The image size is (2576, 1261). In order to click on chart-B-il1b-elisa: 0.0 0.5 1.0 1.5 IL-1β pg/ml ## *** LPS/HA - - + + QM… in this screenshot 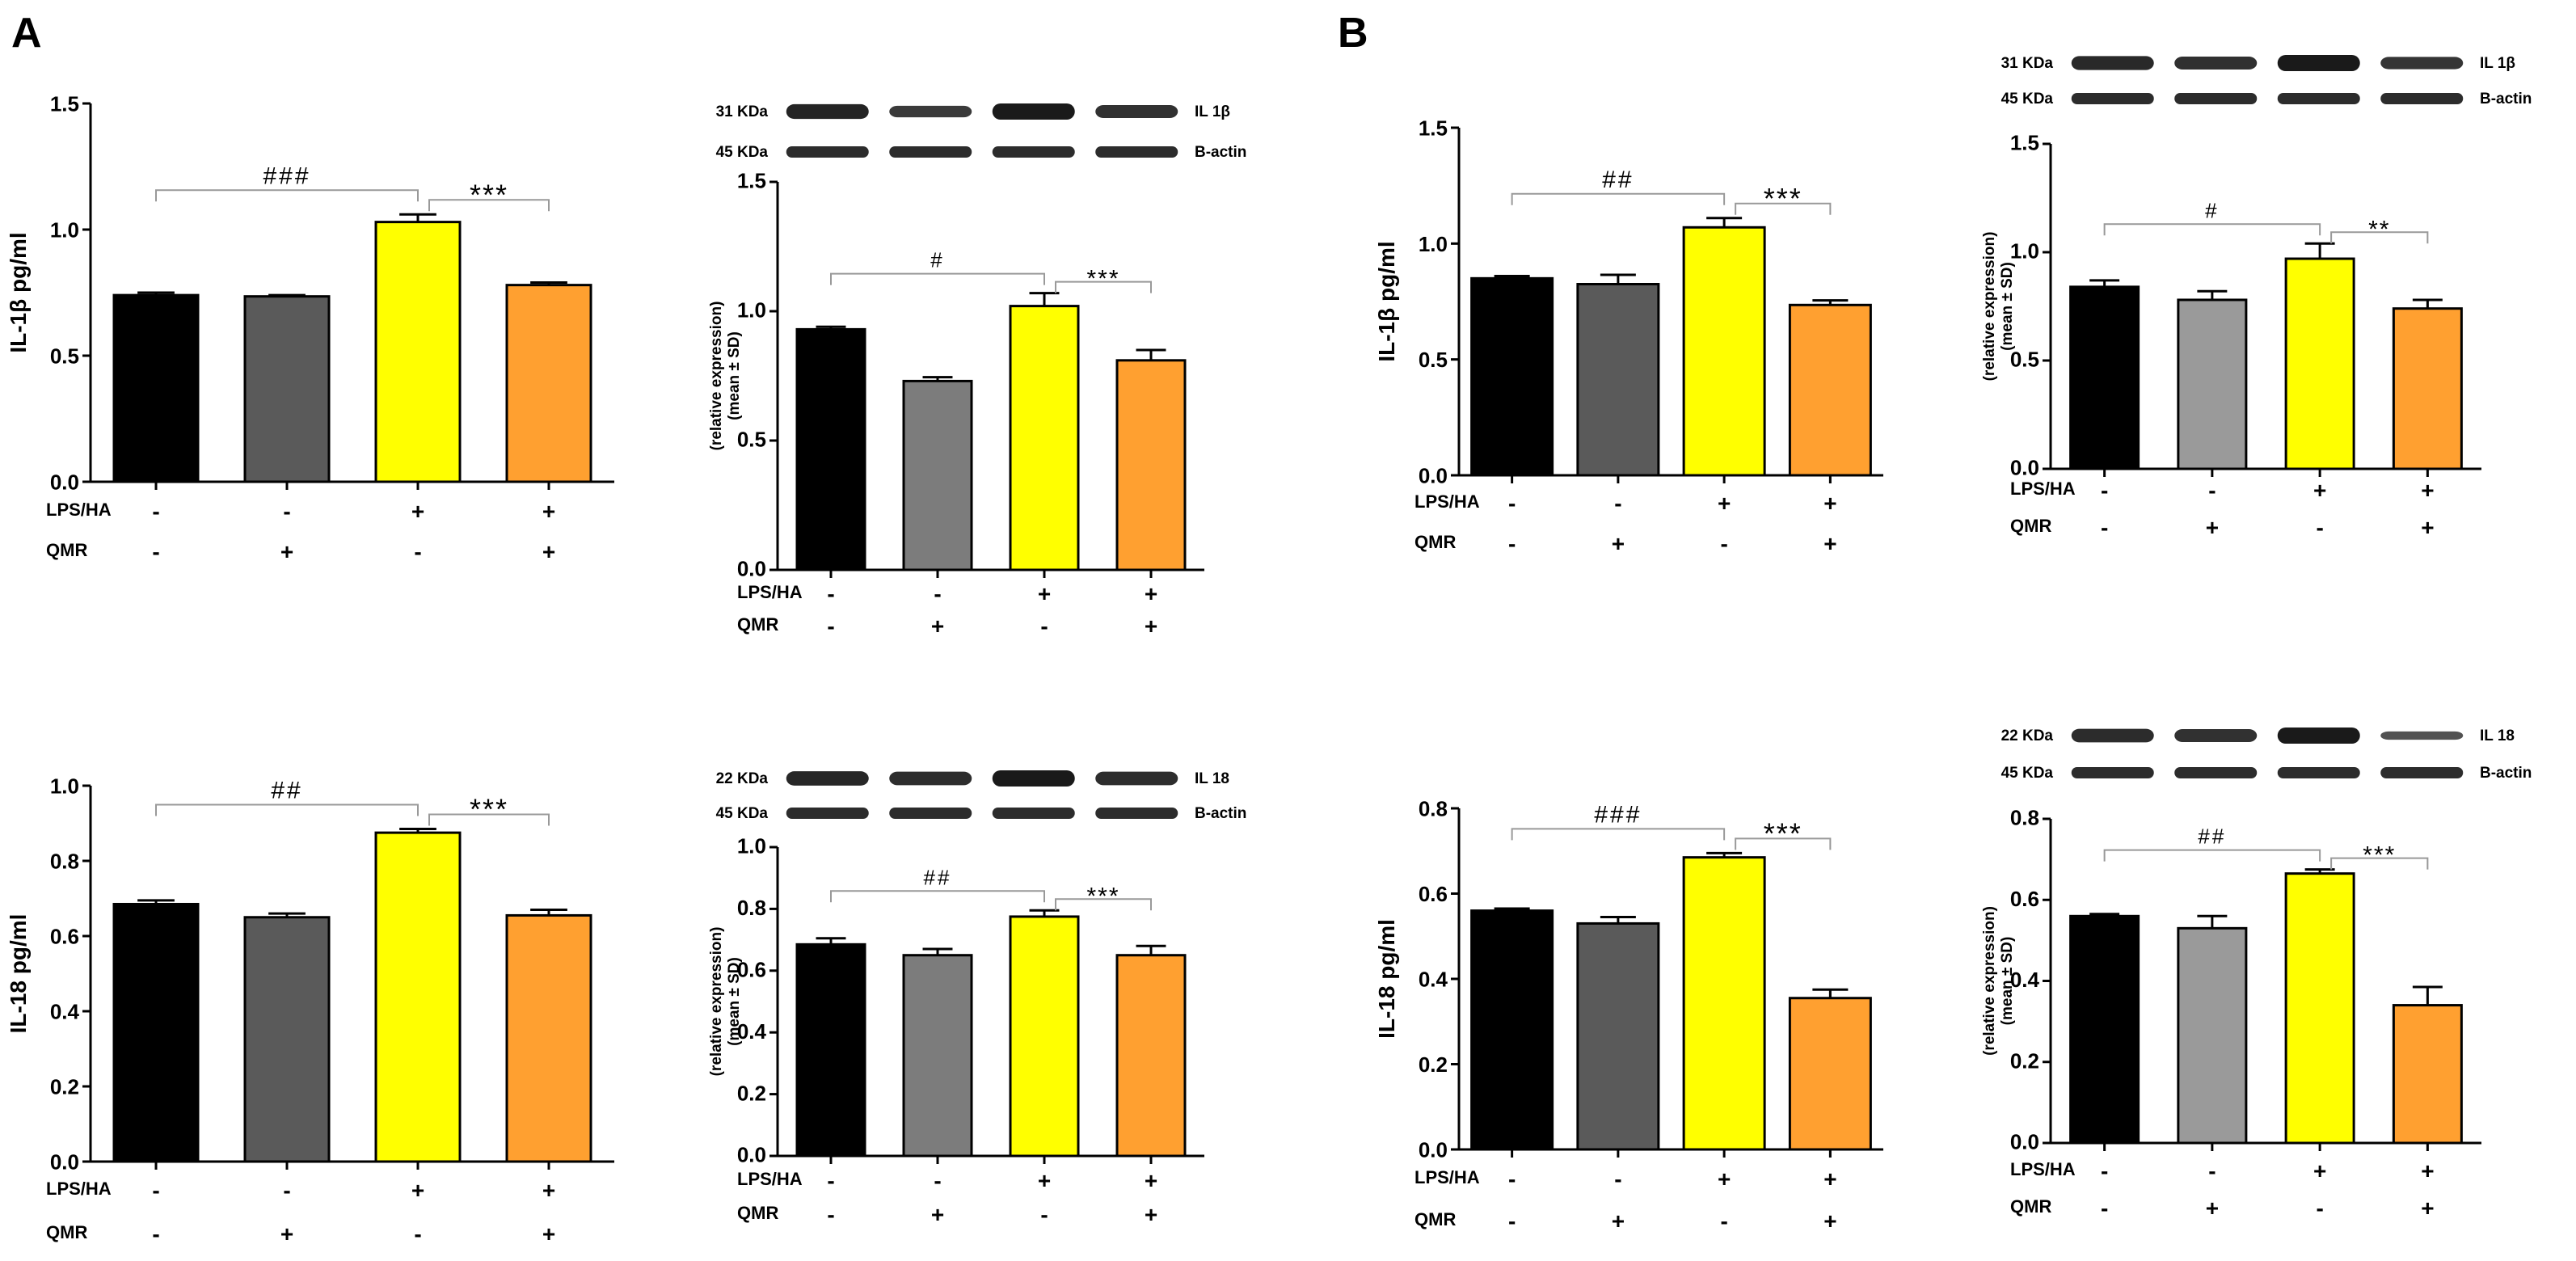, I will do `click(1628, 336)`.